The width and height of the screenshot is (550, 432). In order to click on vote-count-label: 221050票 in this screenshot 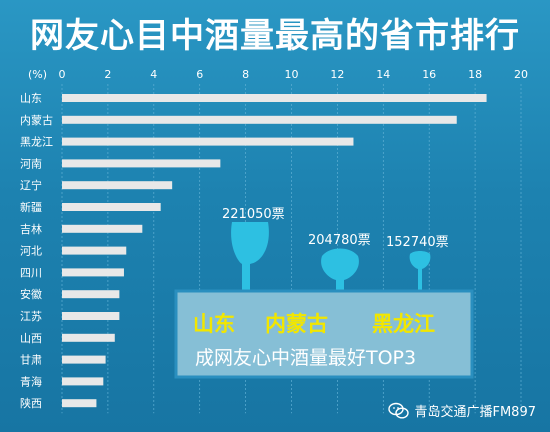, I will do `click(253, 214)`.